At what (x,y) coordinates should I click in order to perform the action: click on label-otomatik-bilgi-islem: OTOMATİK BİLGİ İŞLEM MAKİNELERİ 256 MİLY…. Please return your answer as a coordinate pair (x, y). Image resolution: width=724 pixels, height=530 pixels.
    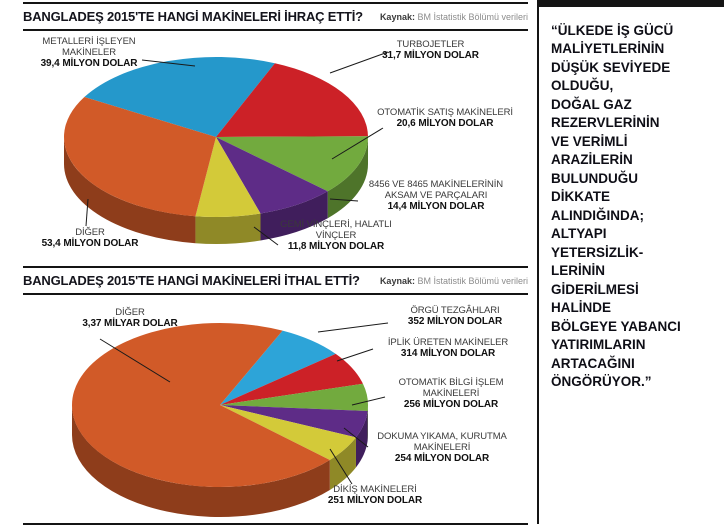
    Looking at the image, I should click on (451, 394).